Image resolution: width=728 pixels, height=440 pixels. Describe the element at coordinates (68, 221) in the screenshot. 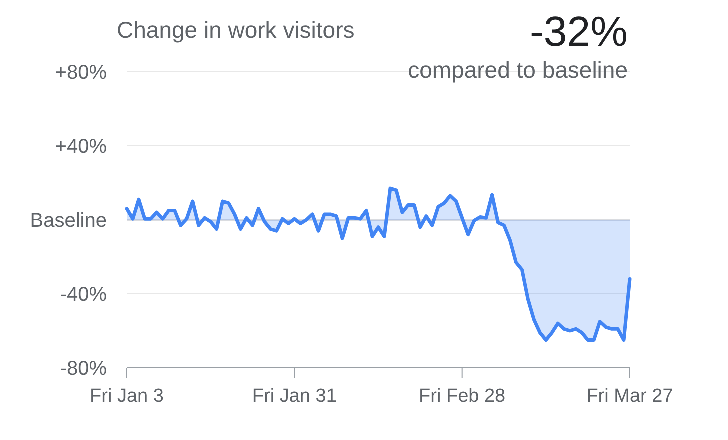

I see `y-tick-label: Baseline` at that location.